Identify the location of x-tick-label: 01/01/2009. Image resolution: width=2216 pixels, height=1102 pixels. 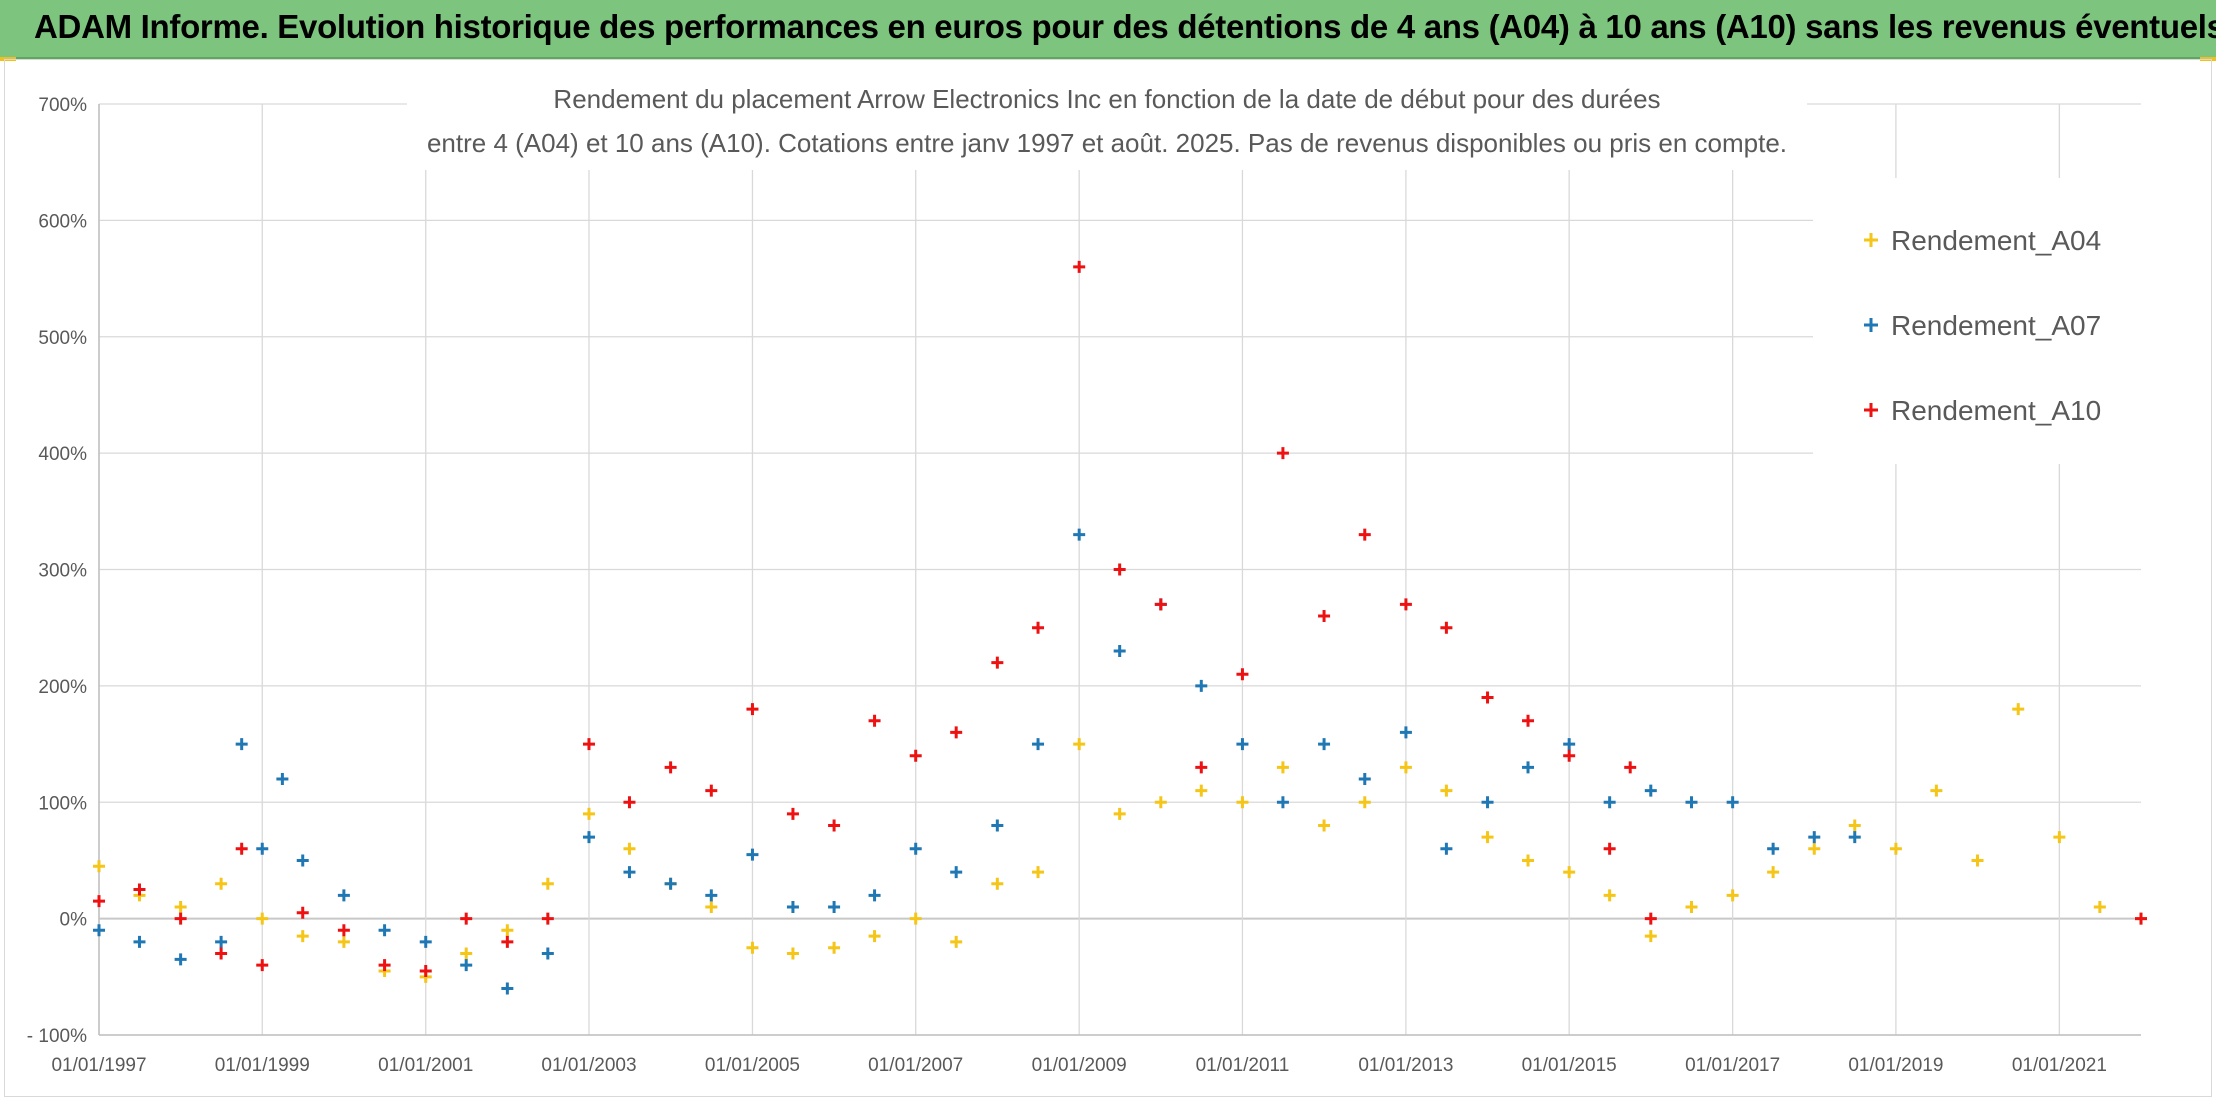
(1079, 1065).